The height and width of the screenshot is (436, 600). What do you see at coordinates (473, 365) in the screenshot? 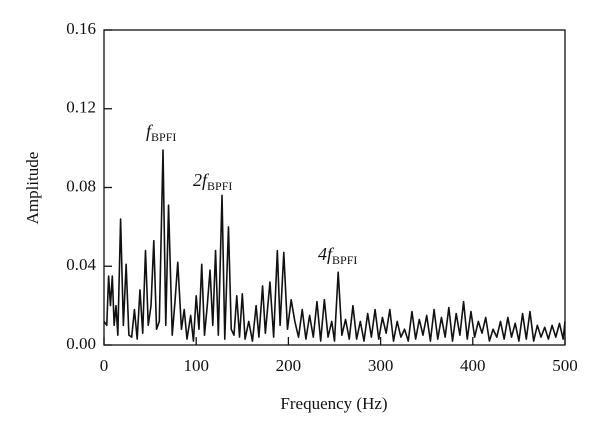
I see `x-tick-label: 400` at bounding box center [473, 365].